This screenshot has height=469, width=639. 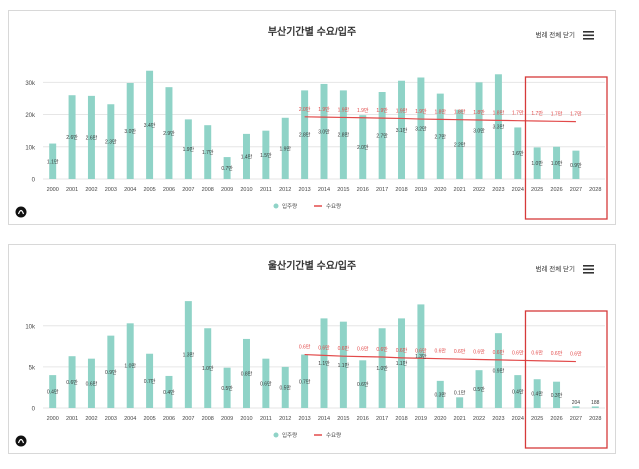 I want to click on bar-2008, so click(x=208, y=152).